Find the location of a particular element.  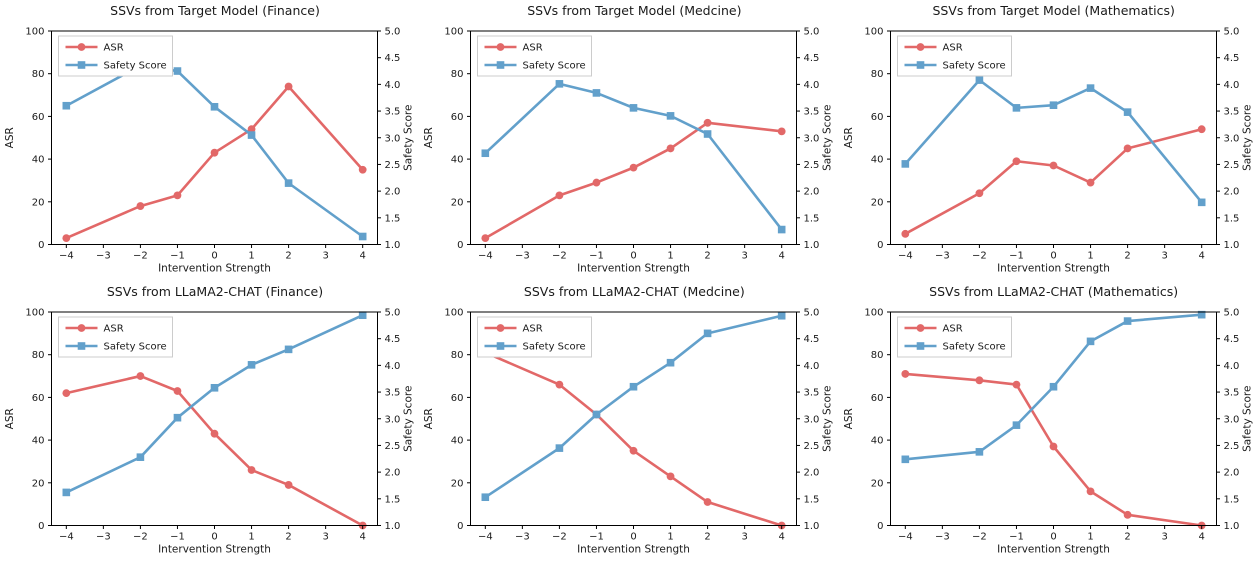

chart-title: SSVs from Target Model (Finance) is located at coordinates (215, 10).